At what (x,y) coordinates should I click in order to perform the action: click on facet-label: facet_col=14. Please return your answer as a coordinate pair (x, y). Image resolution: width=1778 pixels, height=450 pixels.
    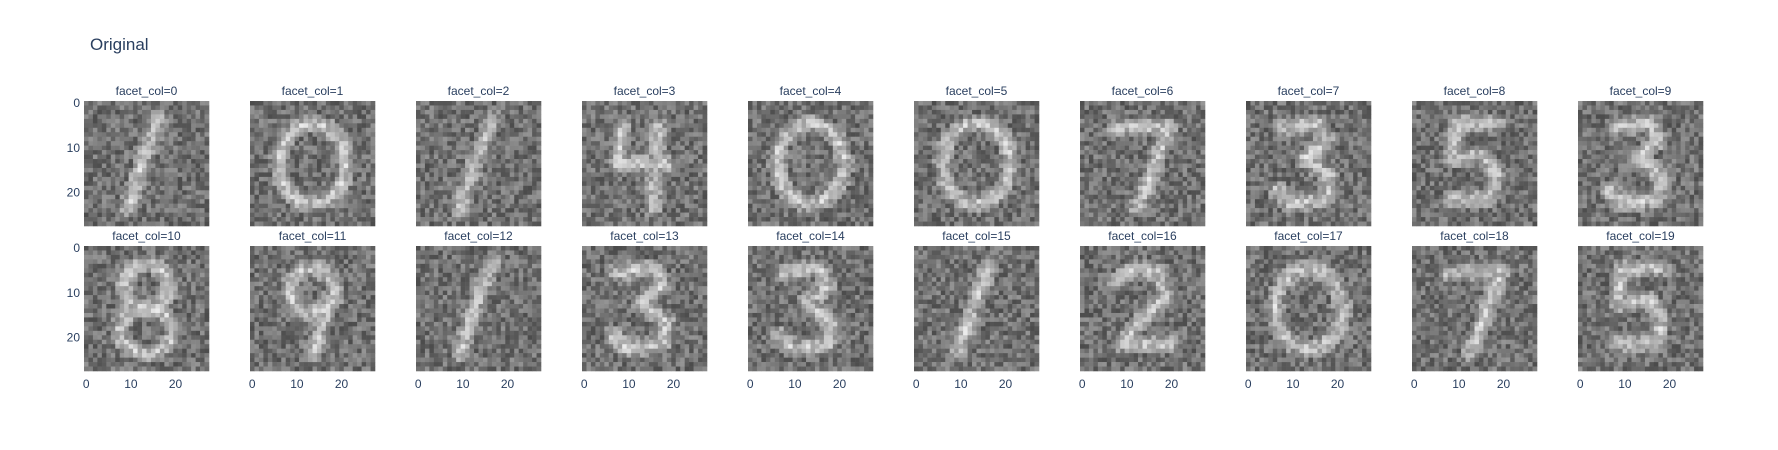
    Looking at the image, I should click on (810, 236).